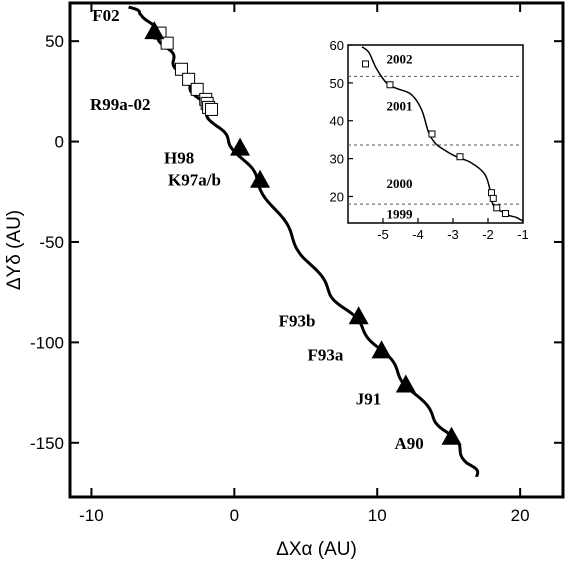 The image size is (565, 563). Describe the element at coordinates (59, 142) in the screenshot. I see `y-tick-label: 0` at that location.